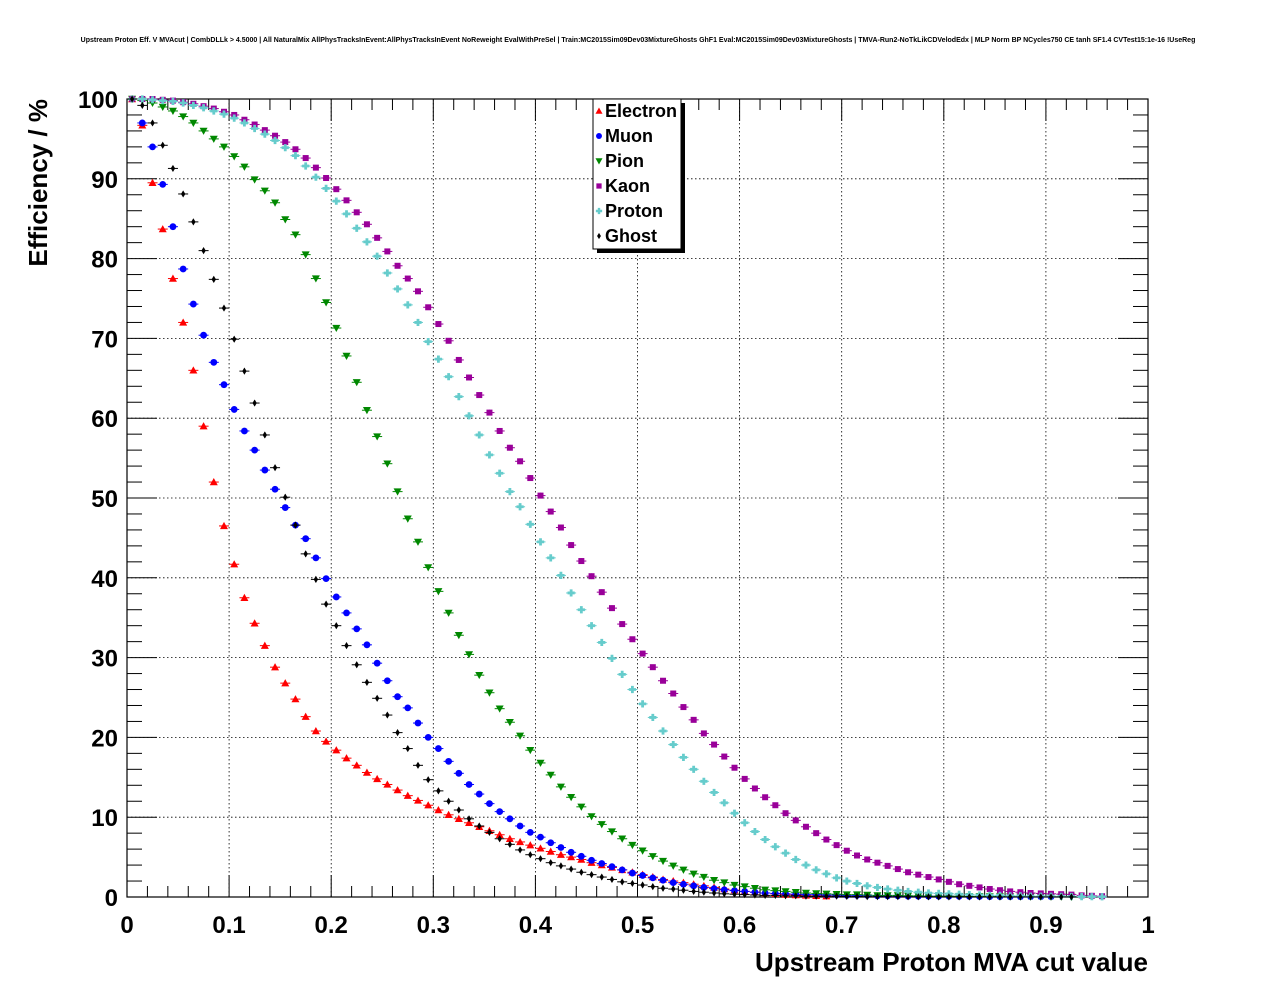 The width and height of the screenshot is (1276, 996). What do you see at coordinates (599, 110) in the screenshot?
I see `legend-marker` at bounding box center [599, 110].